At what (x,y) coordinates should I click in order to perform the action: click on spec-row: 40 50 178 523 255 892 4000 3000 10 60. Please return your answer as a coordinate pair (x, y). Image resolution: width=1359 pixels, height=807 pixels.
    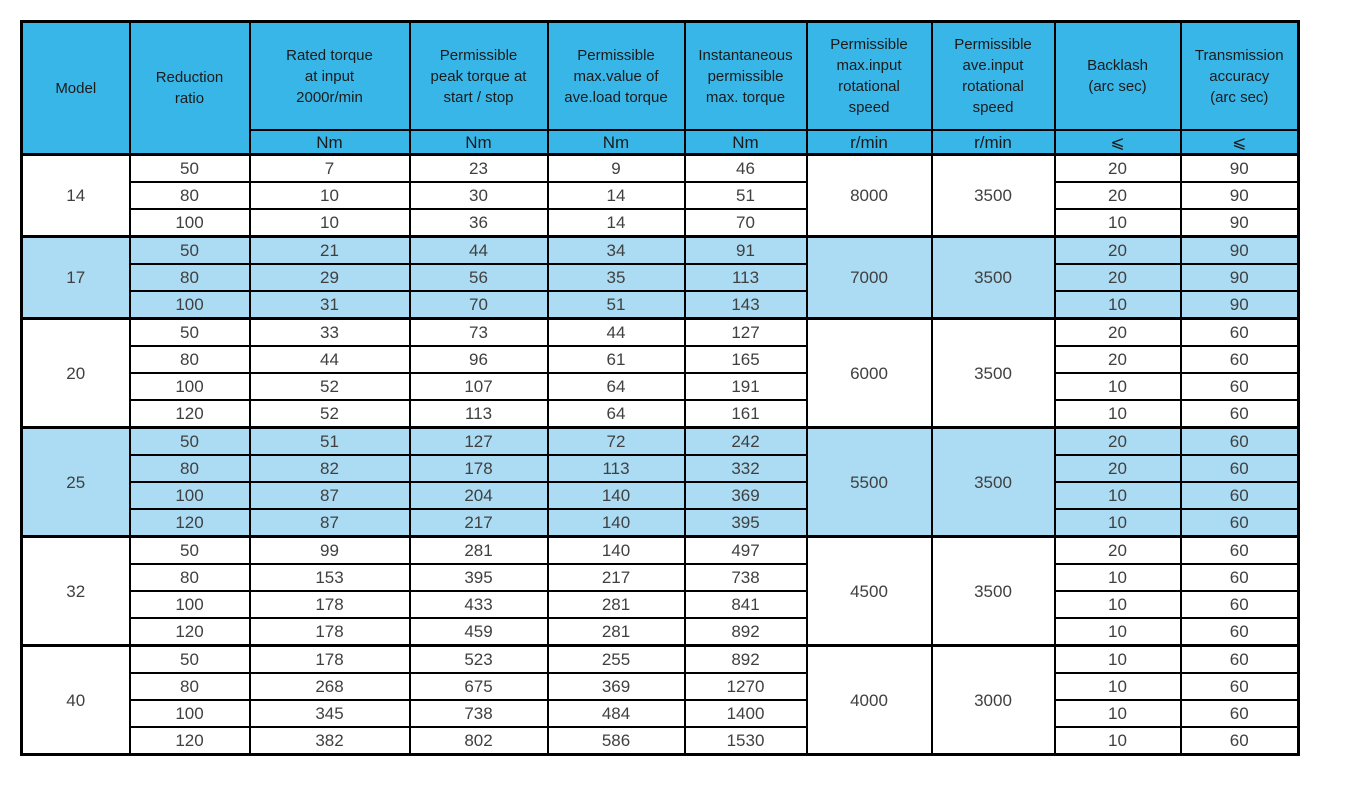
    Looking at the image, I should click on (660, 700).